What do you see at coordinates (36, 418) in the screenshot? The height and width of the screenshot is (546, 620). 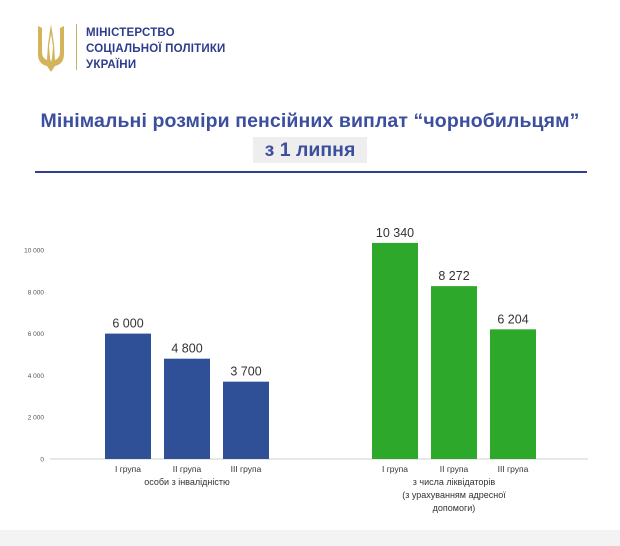 I see `y-tick-label: 2 000` at bounding box center [36, 418].